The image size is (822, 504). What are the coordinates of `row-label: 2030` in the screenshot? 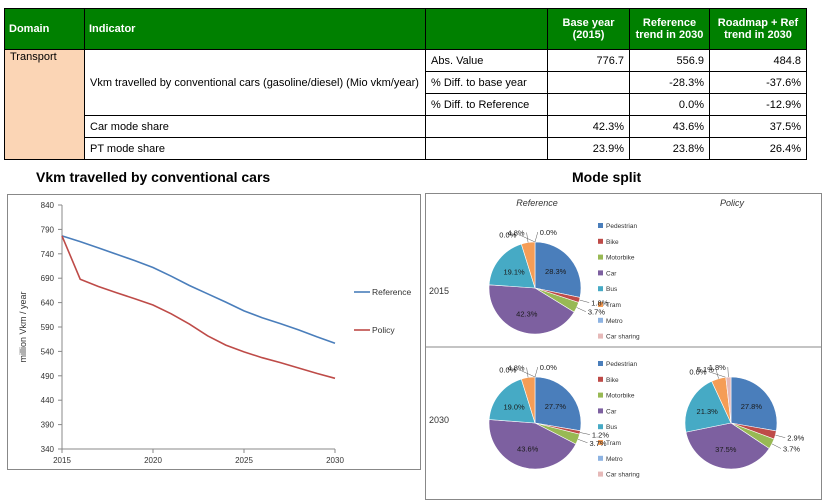 It's located at (439, 420).